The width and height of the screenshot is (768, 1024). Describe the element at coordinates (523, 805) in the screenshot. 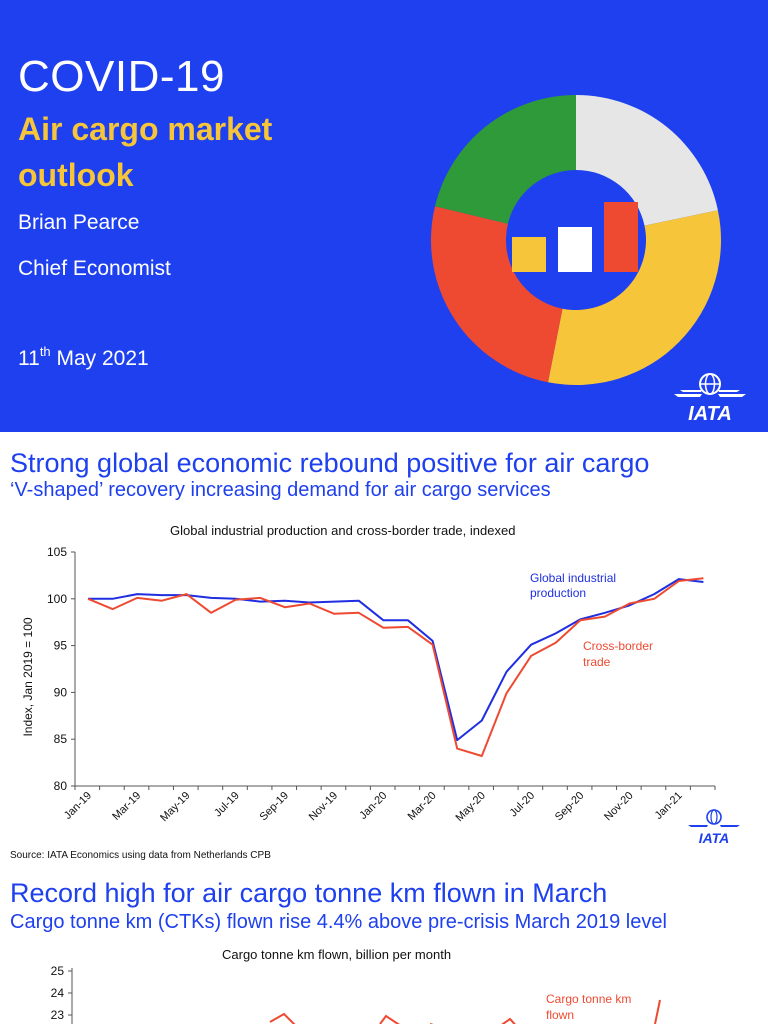

I see `x-tick-label: Jul-20` at that location.